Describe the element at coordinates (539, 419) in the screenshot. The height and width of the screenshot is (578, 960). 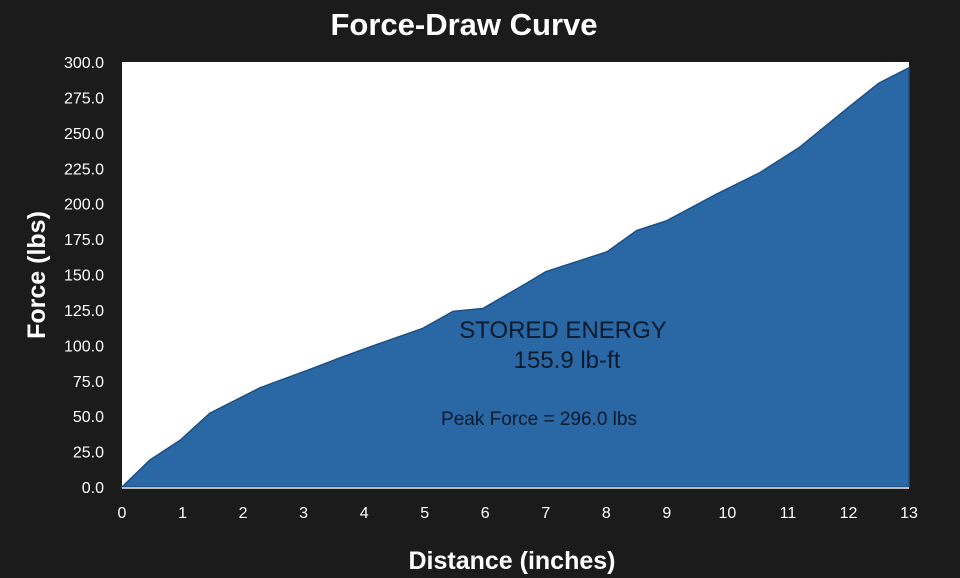
I see `peak-force-label: Peak Force = 296.0 lbs` at that location.